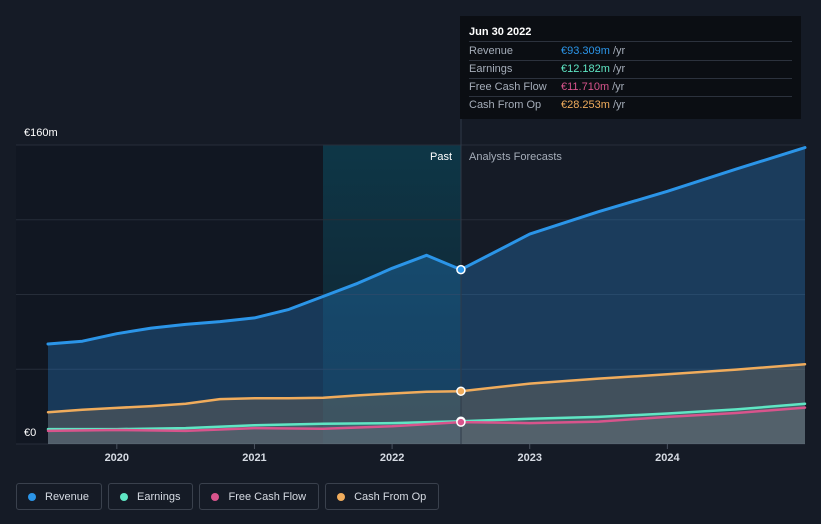 The width and height of the screenshot is (821, 524). Describe the element at coordinates (426, 419) in the screenshot. I see `line-free-cash-flow` at that location.